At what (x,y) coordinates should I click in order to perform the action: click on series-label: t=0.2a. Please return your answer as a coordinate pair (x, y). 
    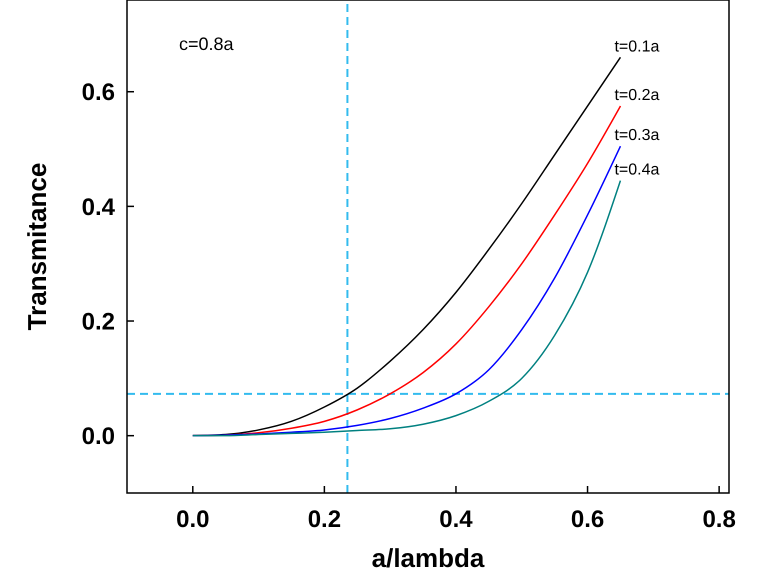
    Looking at the image, I should click on (637, 95).